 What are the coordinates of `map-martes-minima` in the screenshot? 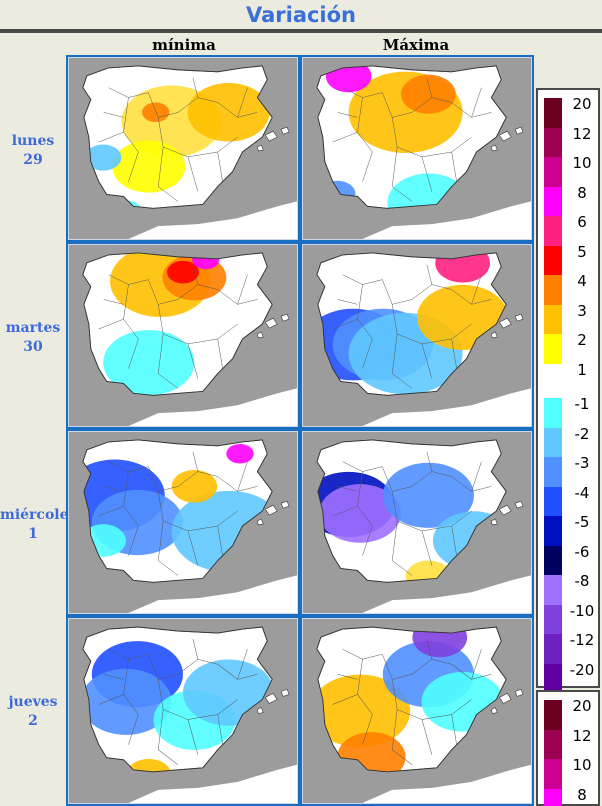 It's located at (183, 335).